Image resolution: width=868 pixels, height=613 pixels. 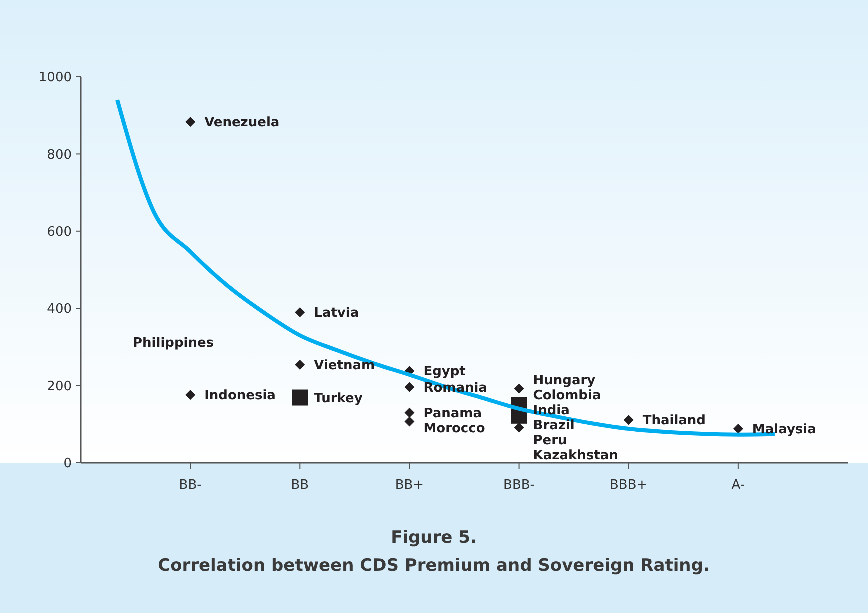 I want to click on y-tick-label: 0, so click(x=68, y=464).